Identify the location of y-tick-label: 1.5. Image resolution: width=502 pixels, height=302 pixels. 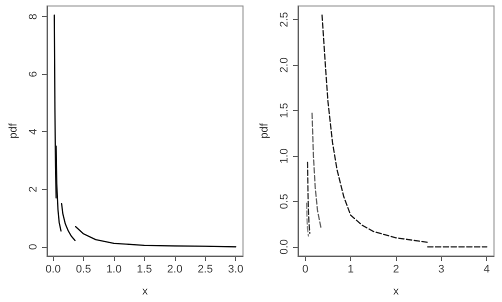
(284, 110).